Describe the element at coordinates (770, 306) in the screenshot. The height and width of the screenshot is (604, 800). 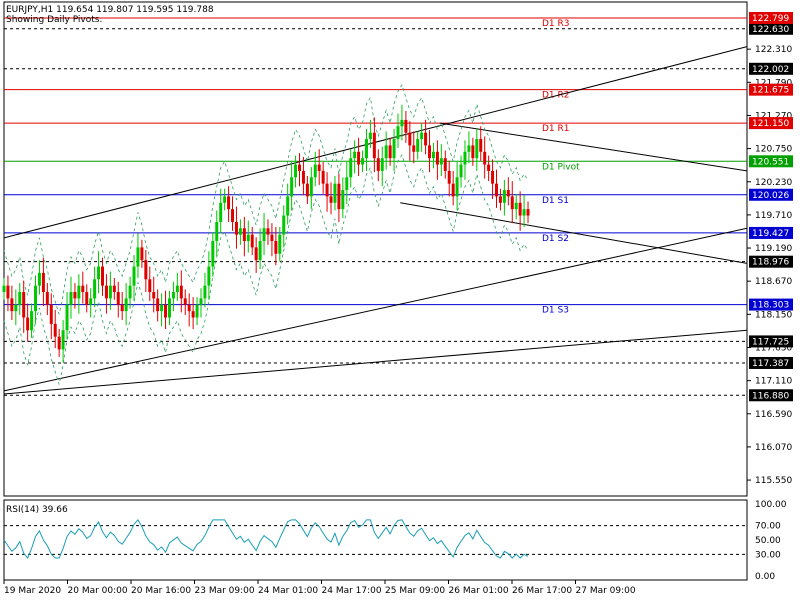
I see `pivot-price: 118.303` at that location.